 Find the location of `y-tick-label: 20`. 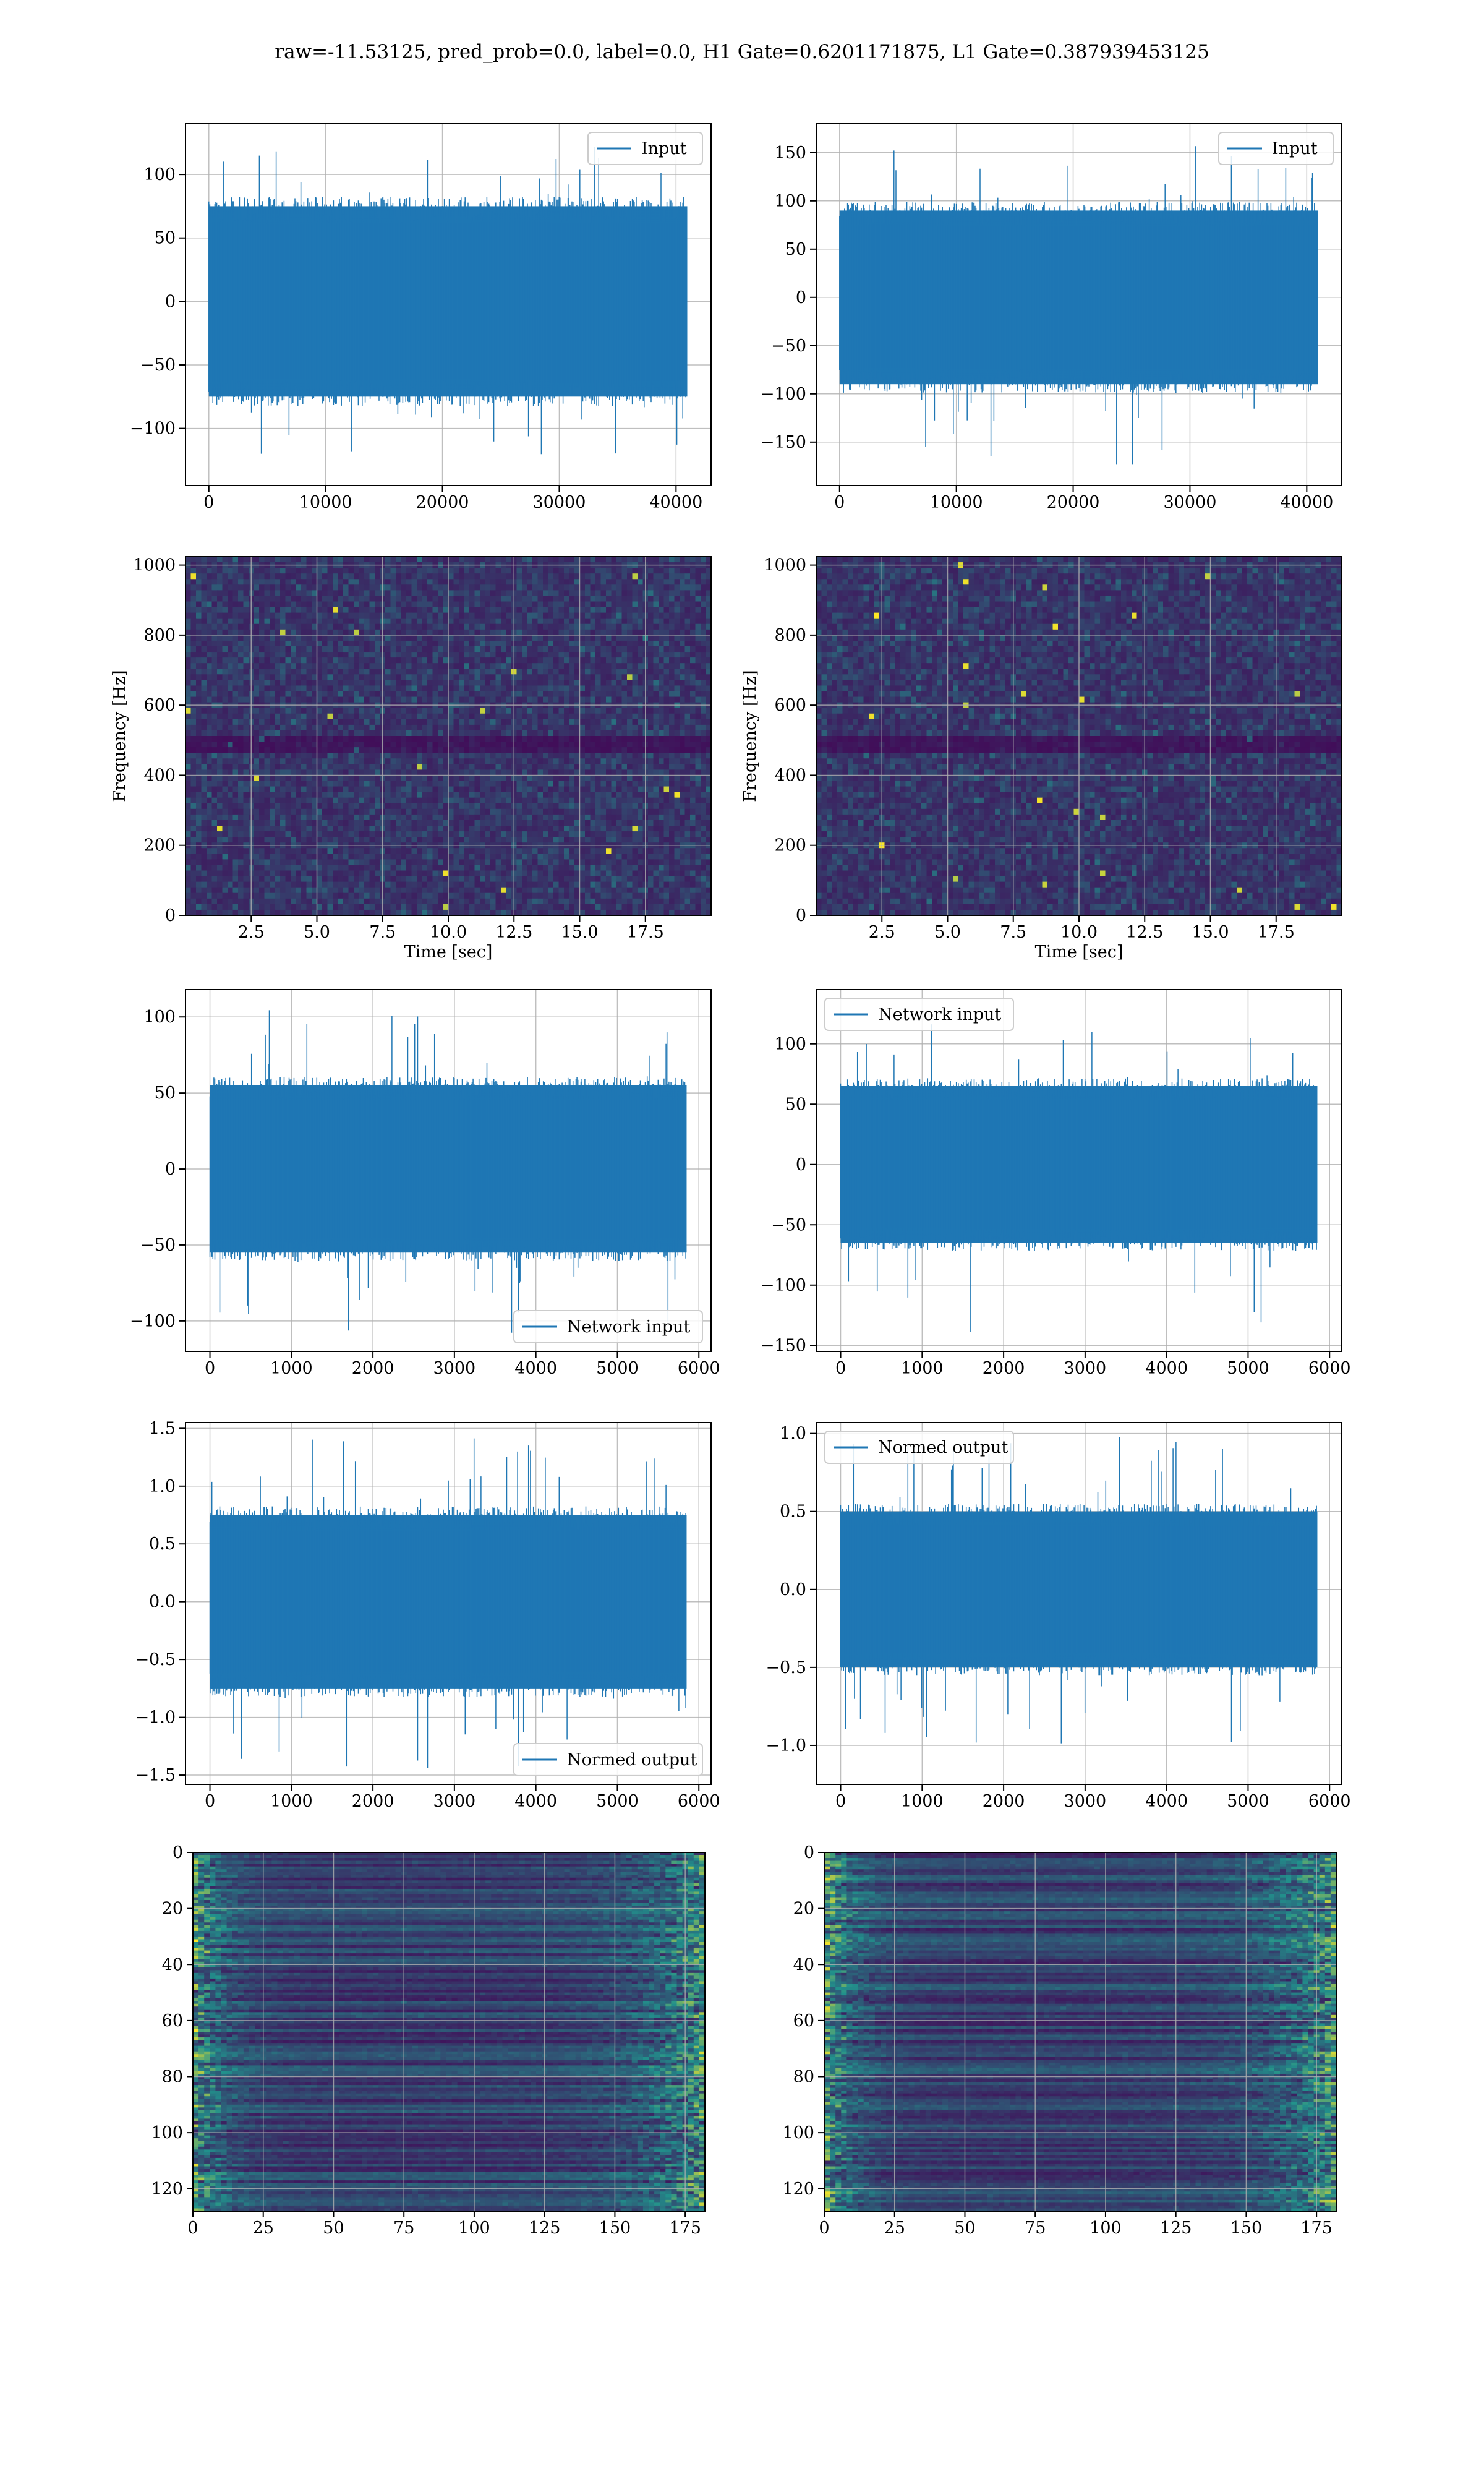

y-tick-label: 20 is located at coordinates (172, 1909).